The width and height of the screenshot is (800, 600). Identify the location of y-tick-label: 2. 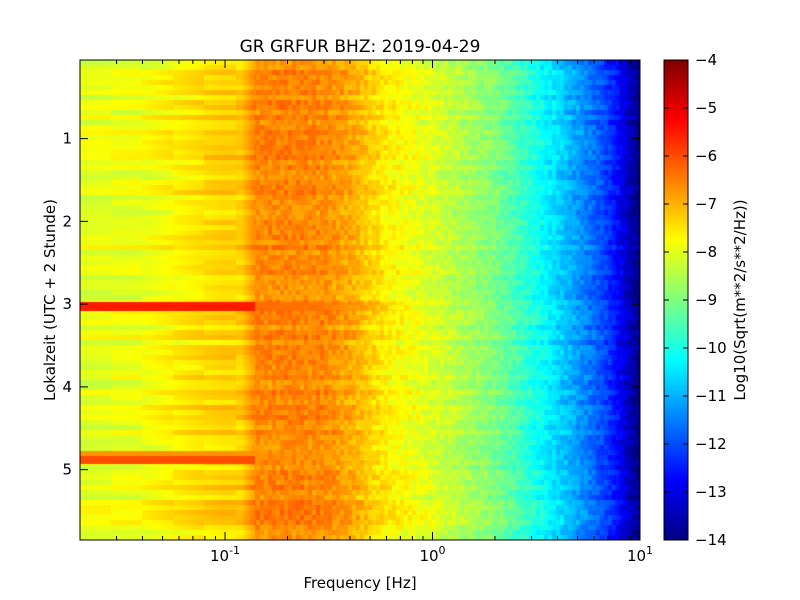
(67, 221).